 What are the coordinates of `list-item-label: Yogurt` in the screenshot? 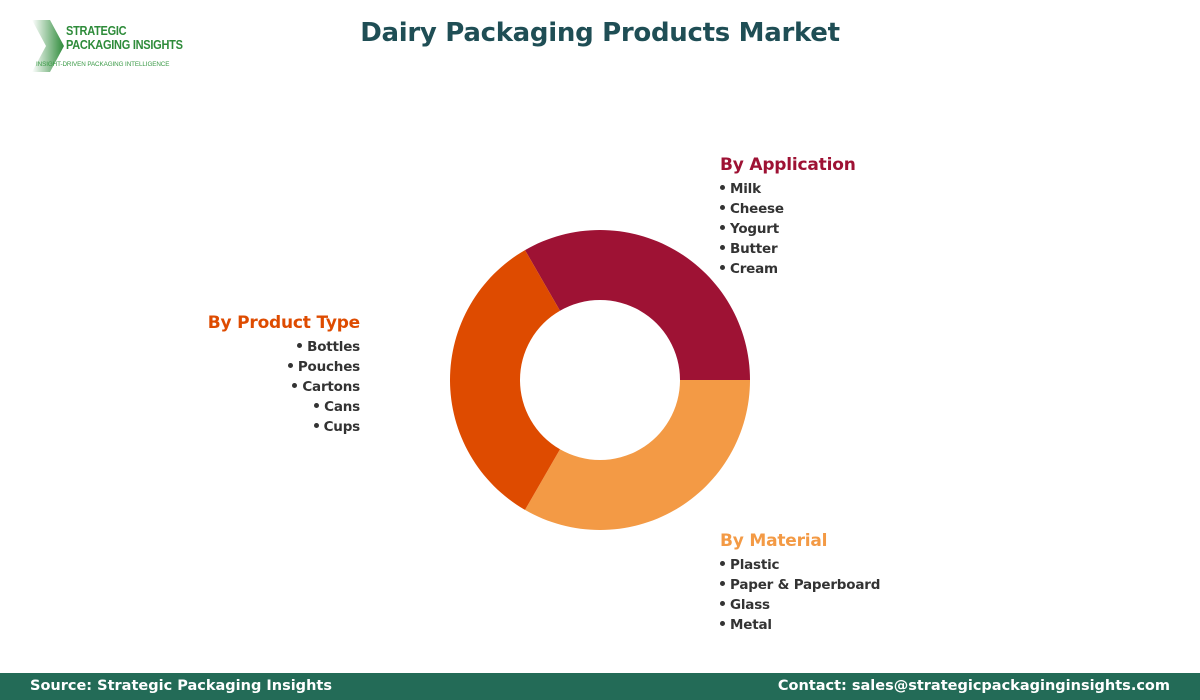 It's located at (754, 229).